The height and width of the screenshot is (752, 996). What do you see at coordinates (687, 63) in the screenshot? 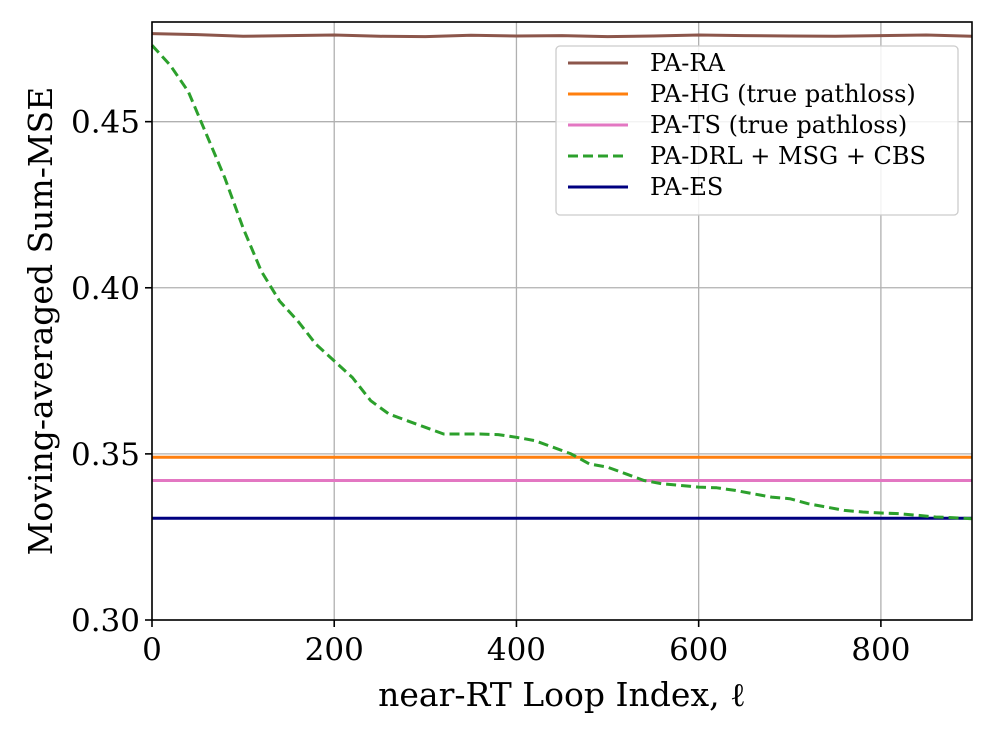
I see `legend-entry-label: PA-RA` at bounding box center [687, 63].